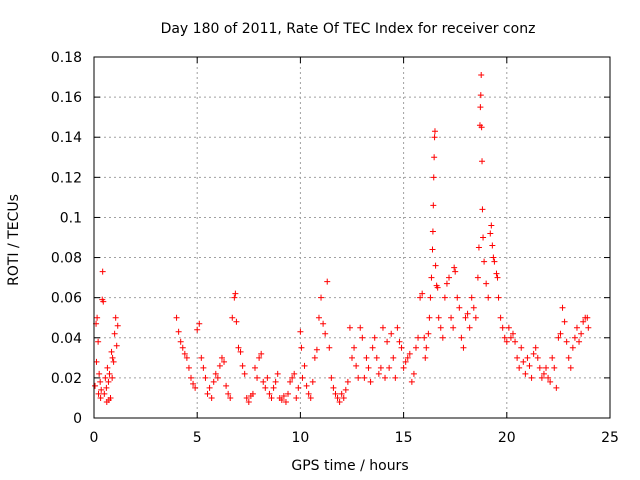 This screenshot has height=480, width=640. I want to click on x-axis-label: GPS time / hours, so click(349, 466).